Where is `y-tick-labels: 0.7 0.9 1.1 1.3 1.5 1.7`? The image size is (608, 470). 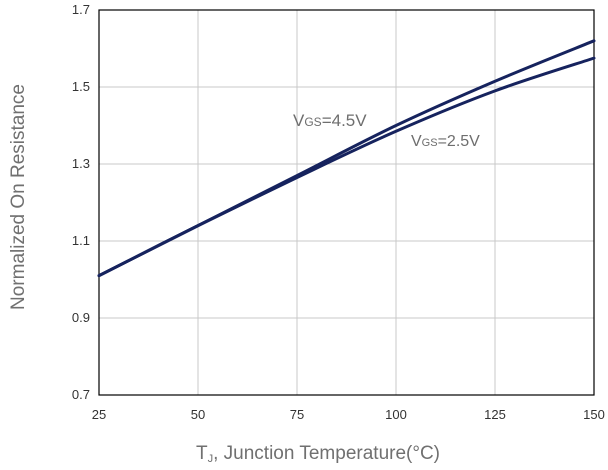
y-tick-labels: 0.7 0.9 1.1 1.3 1.5 1.7 is located at coordinates (81, 202).